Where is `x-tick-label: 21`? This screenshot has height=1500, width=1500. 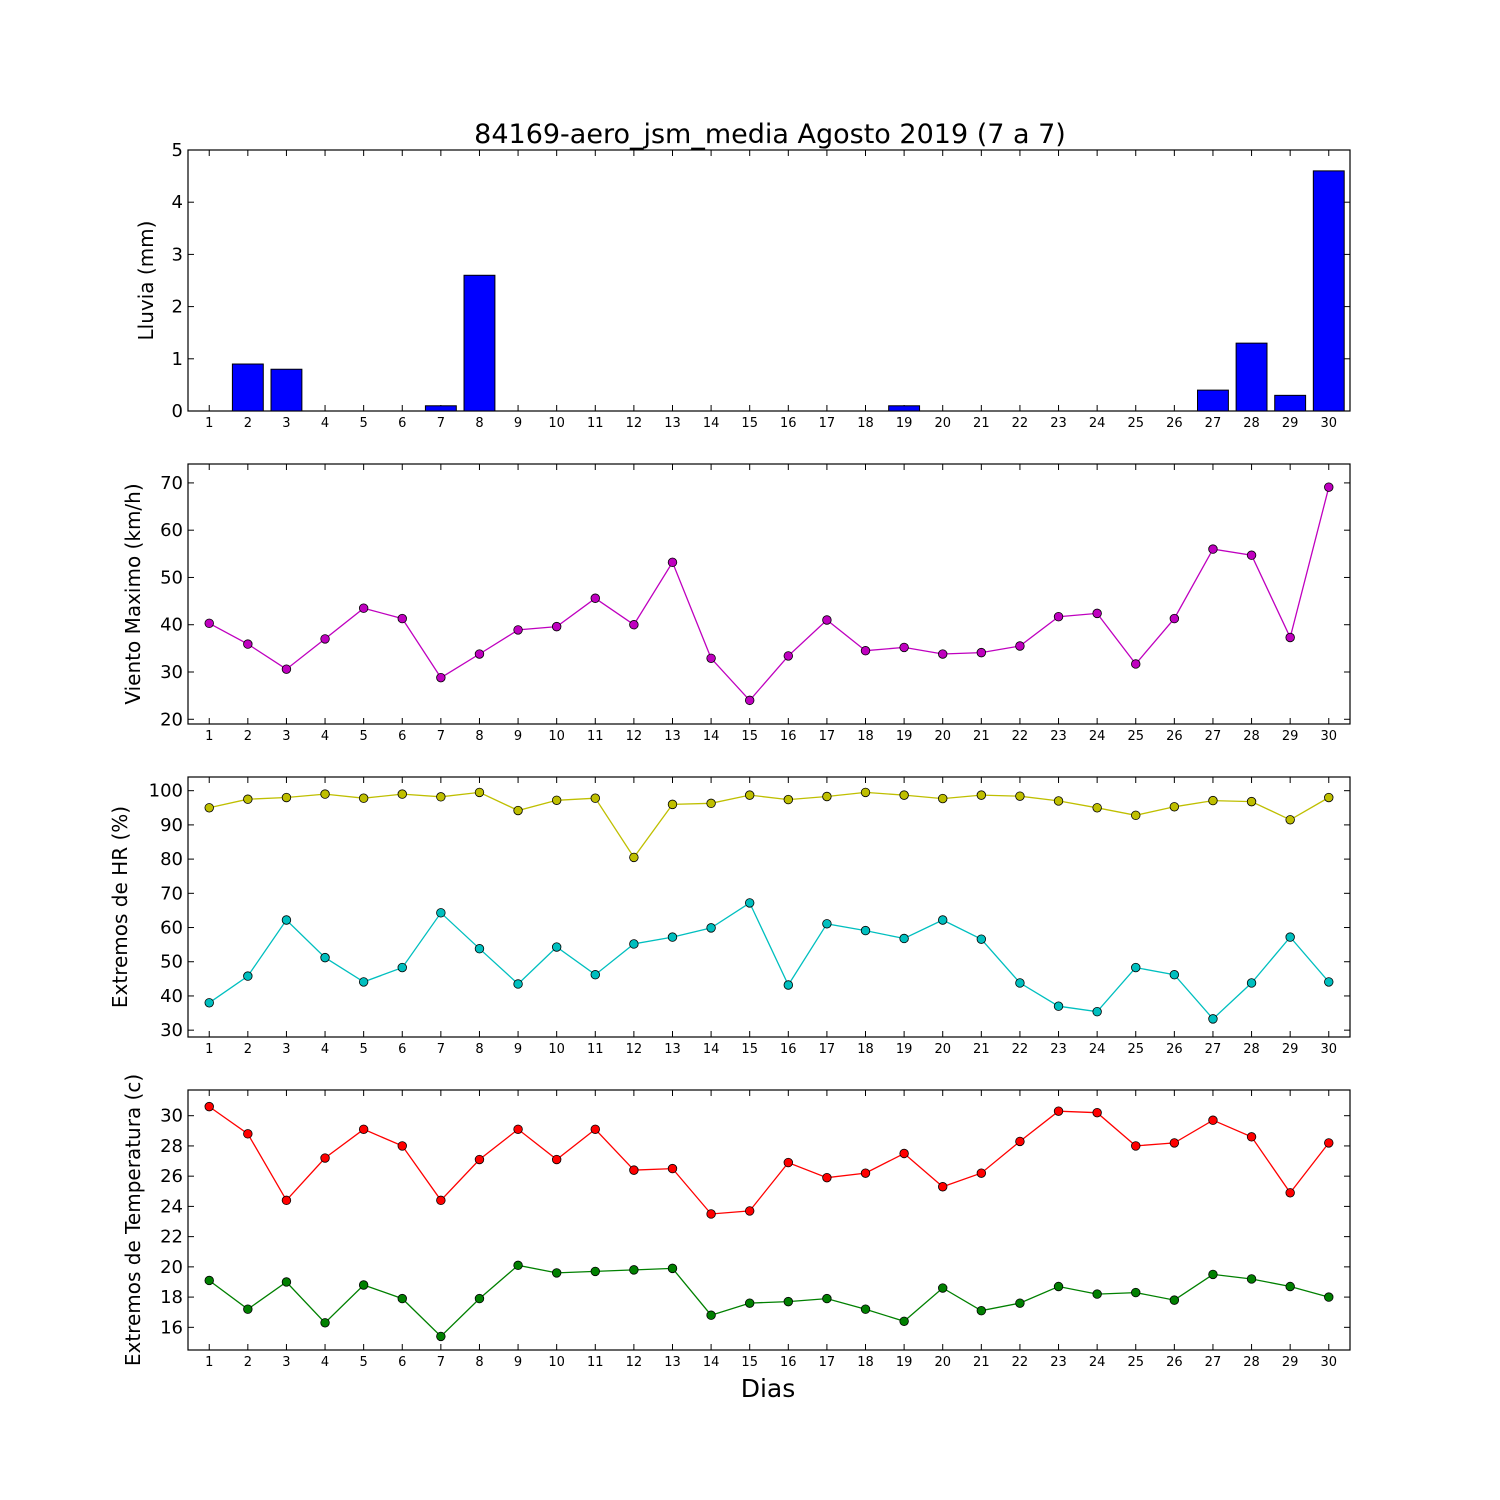
x-tick-label: 21 is located at coordinates (981, 736).